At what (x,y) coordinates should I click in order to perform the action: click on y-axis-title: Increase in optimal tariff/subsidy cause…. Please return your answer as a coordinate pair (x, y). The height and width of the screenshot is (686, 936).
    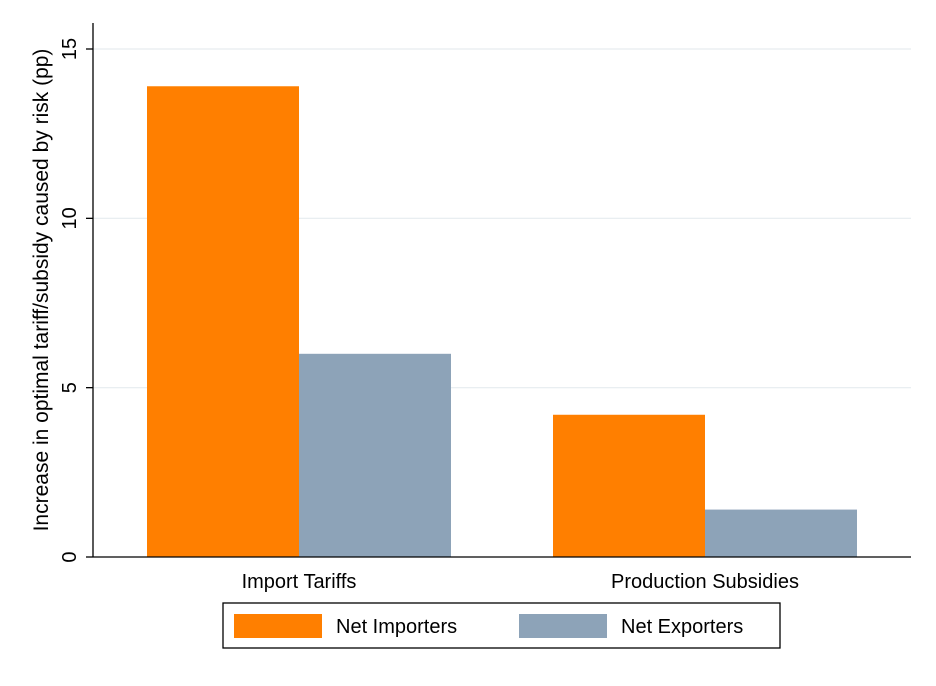
    Looking at the image, I should click on (41, 290).